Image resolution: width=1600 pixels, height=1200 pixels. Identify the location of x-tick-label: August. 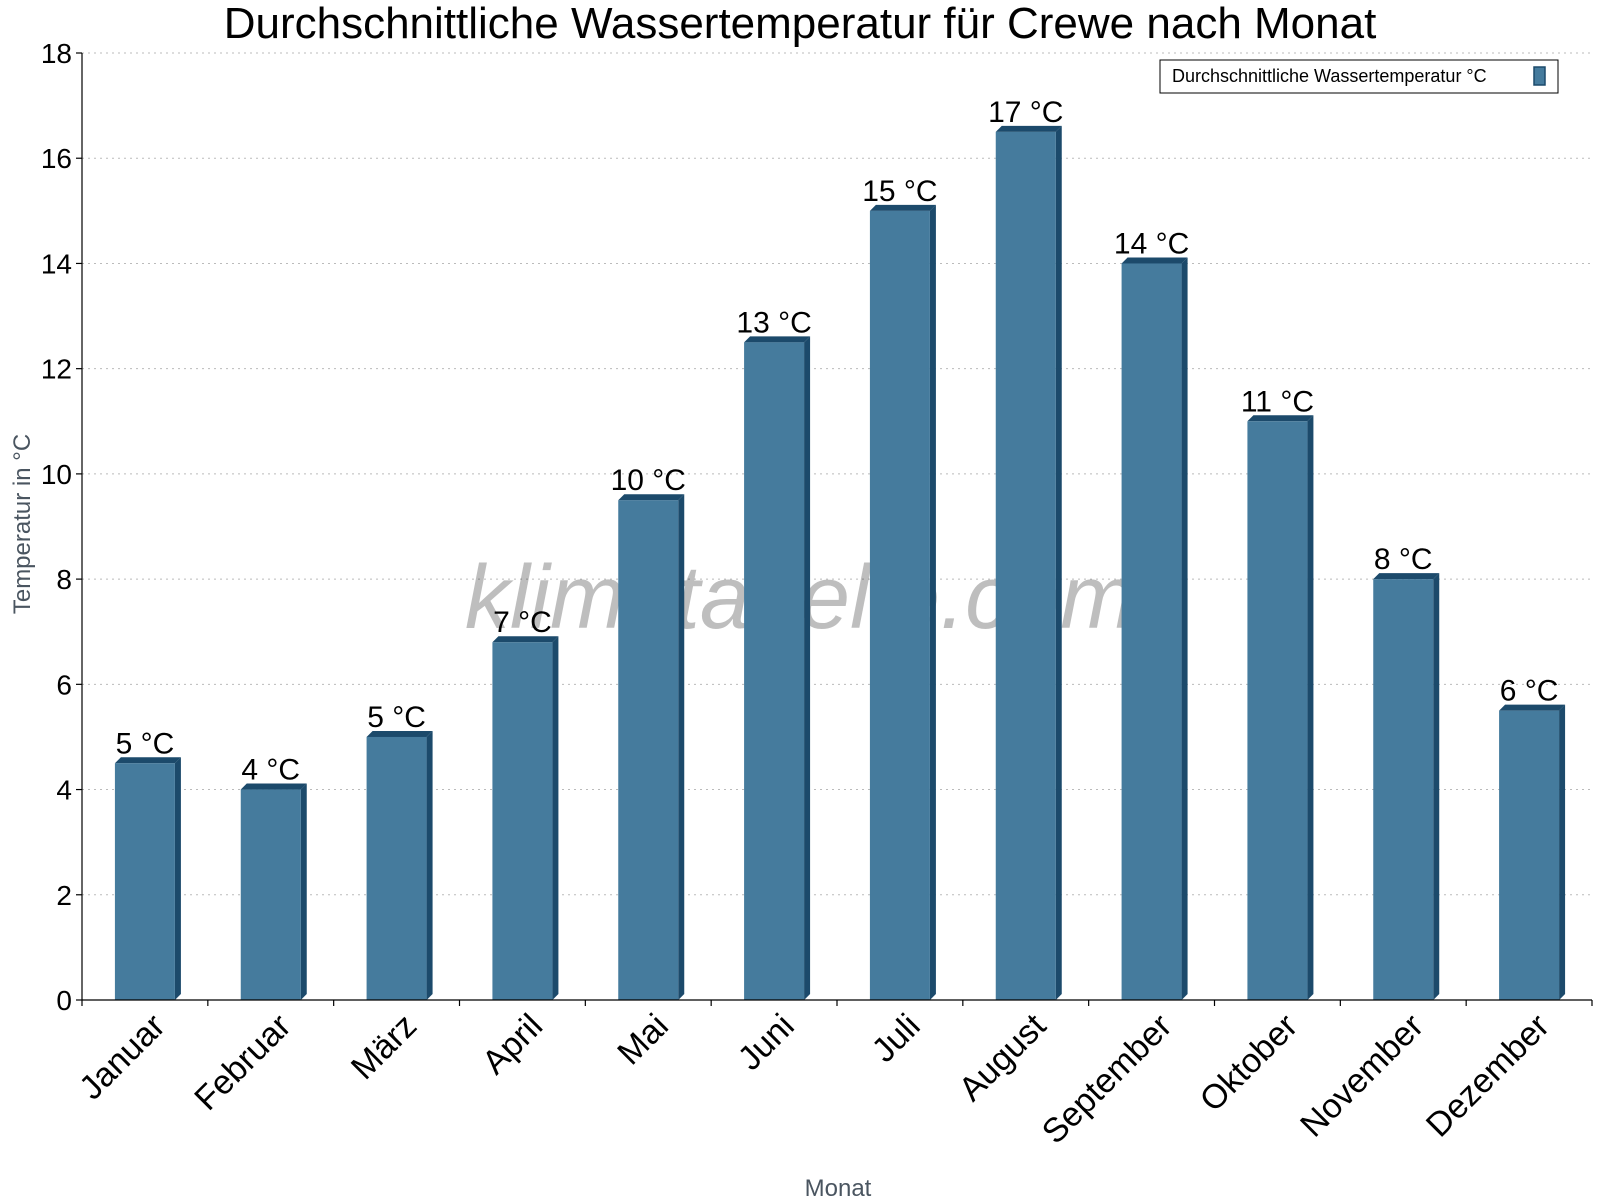
(1003, 1057).